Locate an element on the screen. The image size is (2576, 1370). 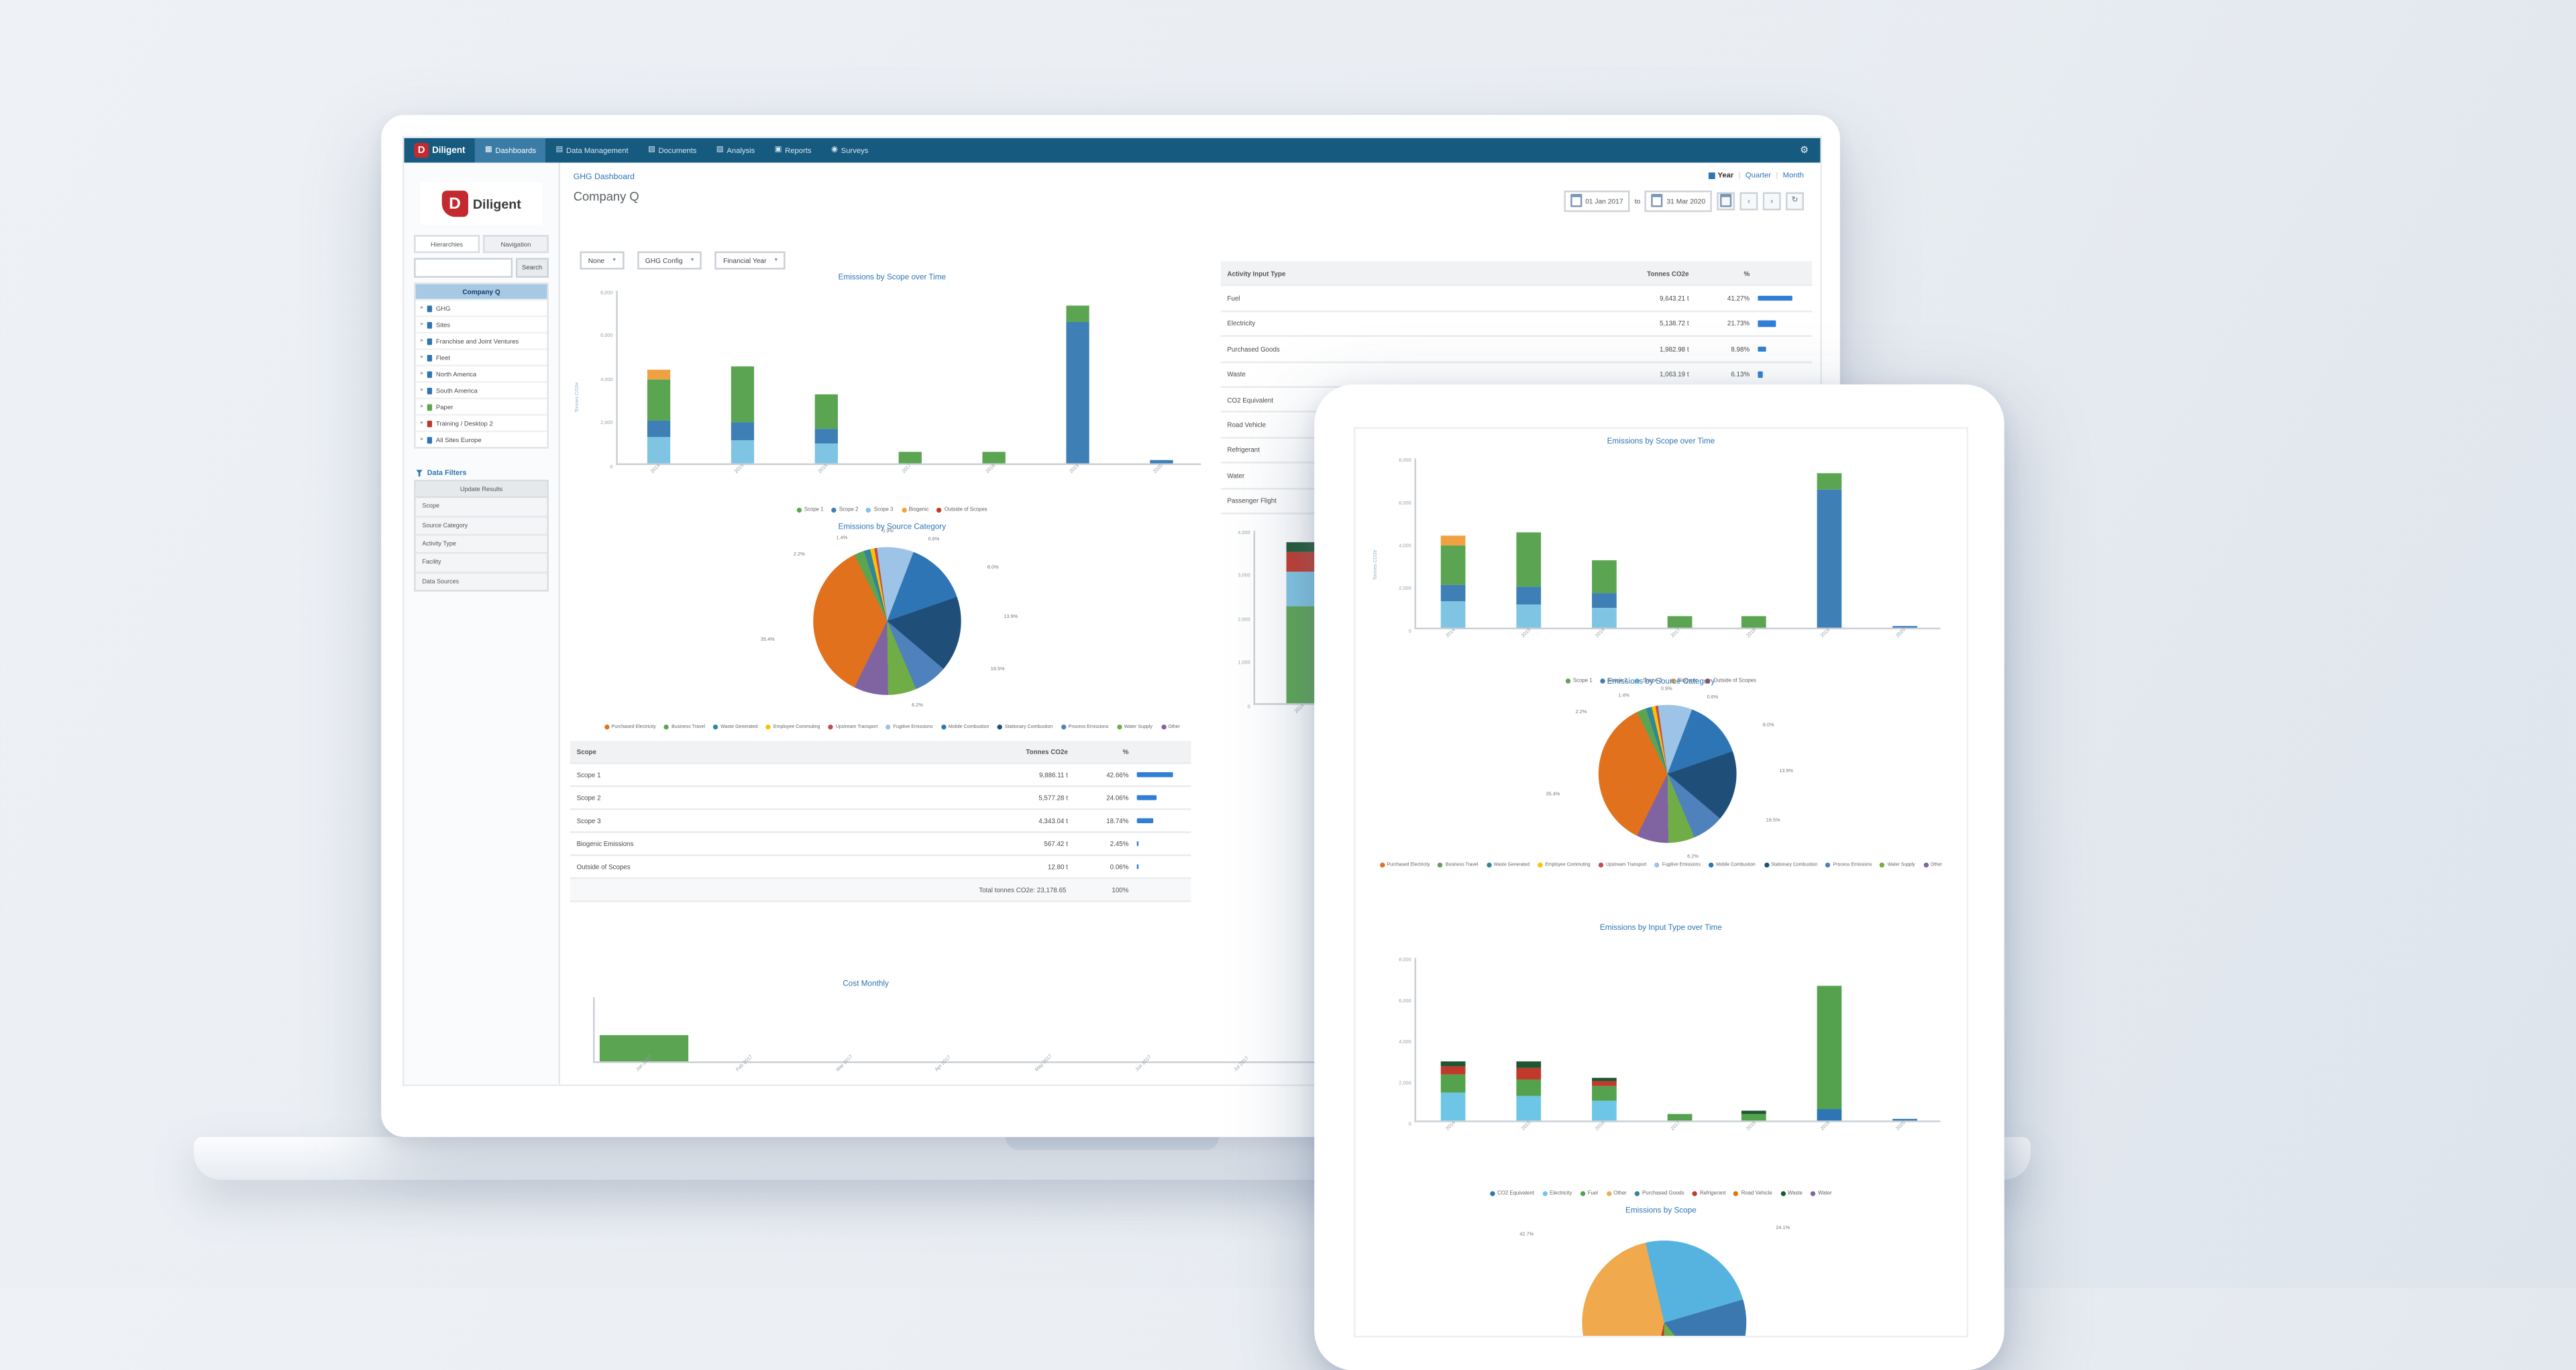
prev-button: ‹ is located at coordinates (1748, 201).